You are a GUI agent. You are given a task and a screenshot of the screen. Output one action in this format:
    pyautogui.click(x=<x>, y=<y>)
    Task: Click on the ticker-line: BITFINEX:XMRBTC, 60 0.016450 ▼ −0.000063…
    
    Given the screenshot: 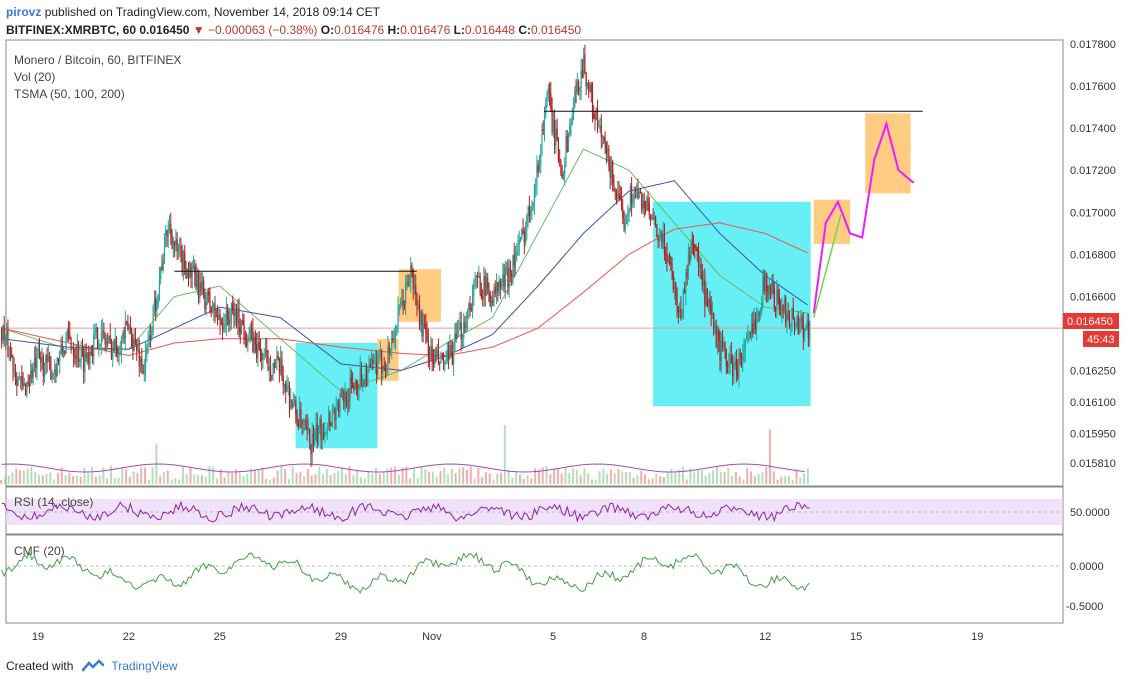 What is the action you would take?
    pyautogui.click(x=293, y=30)
    